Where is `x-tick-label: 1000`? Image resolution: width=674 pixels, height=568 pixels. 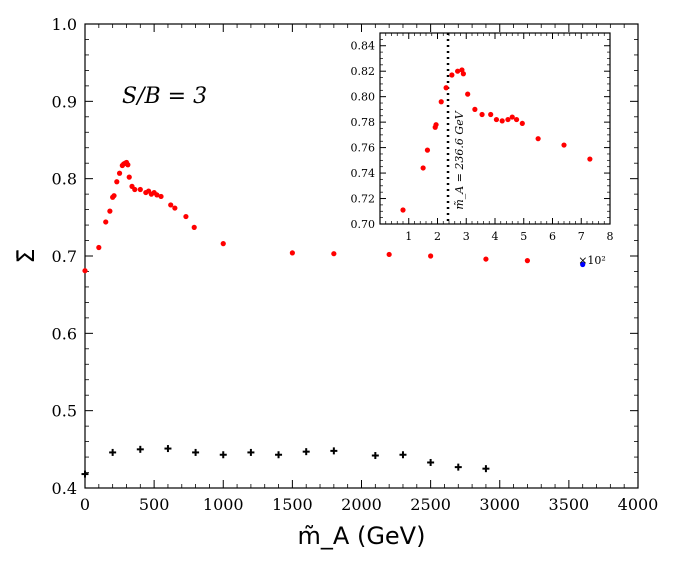
x-tick-label: 1000 is located at coordinates (223, 504).